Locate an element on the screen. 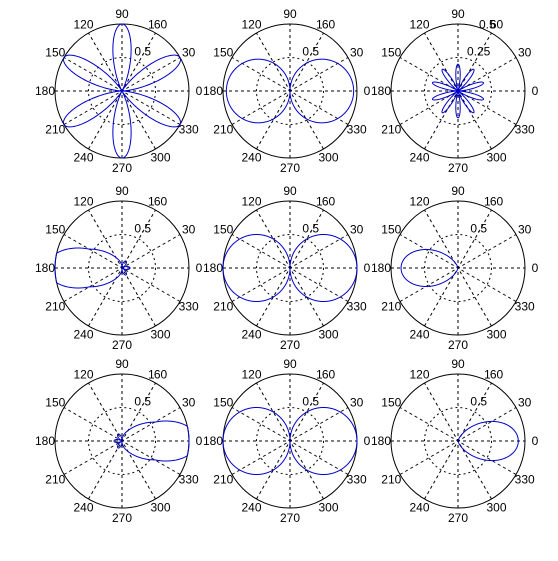  polar-plot-6: 0 30 60 90 120 150 180 210 240 270 300 330 0.5 1 is located at coordinates (455, 268).